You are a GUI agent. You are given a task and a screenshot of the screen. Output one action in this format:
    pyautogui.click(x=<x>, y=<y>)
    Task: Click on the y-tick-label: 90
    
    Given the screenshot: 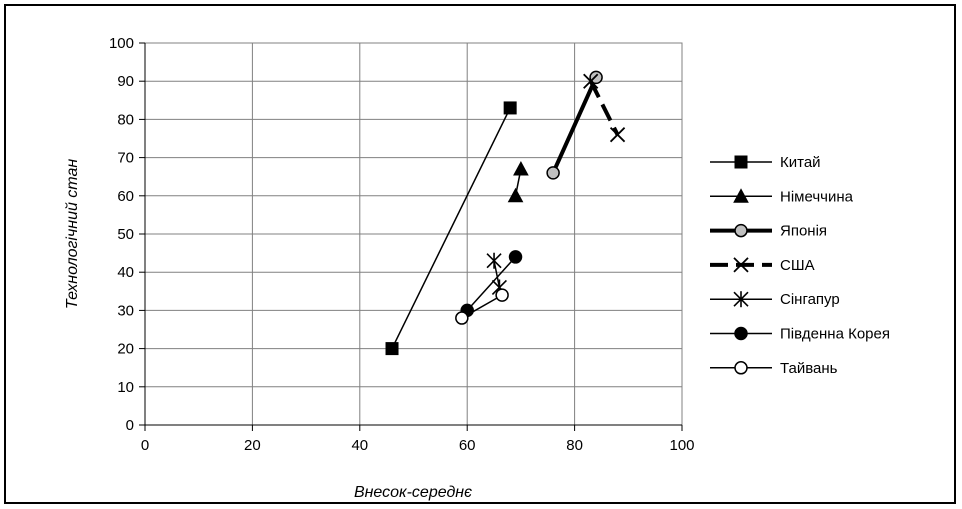 What is the action you would take?
    pyautogui.click(x=125, y=81)
    